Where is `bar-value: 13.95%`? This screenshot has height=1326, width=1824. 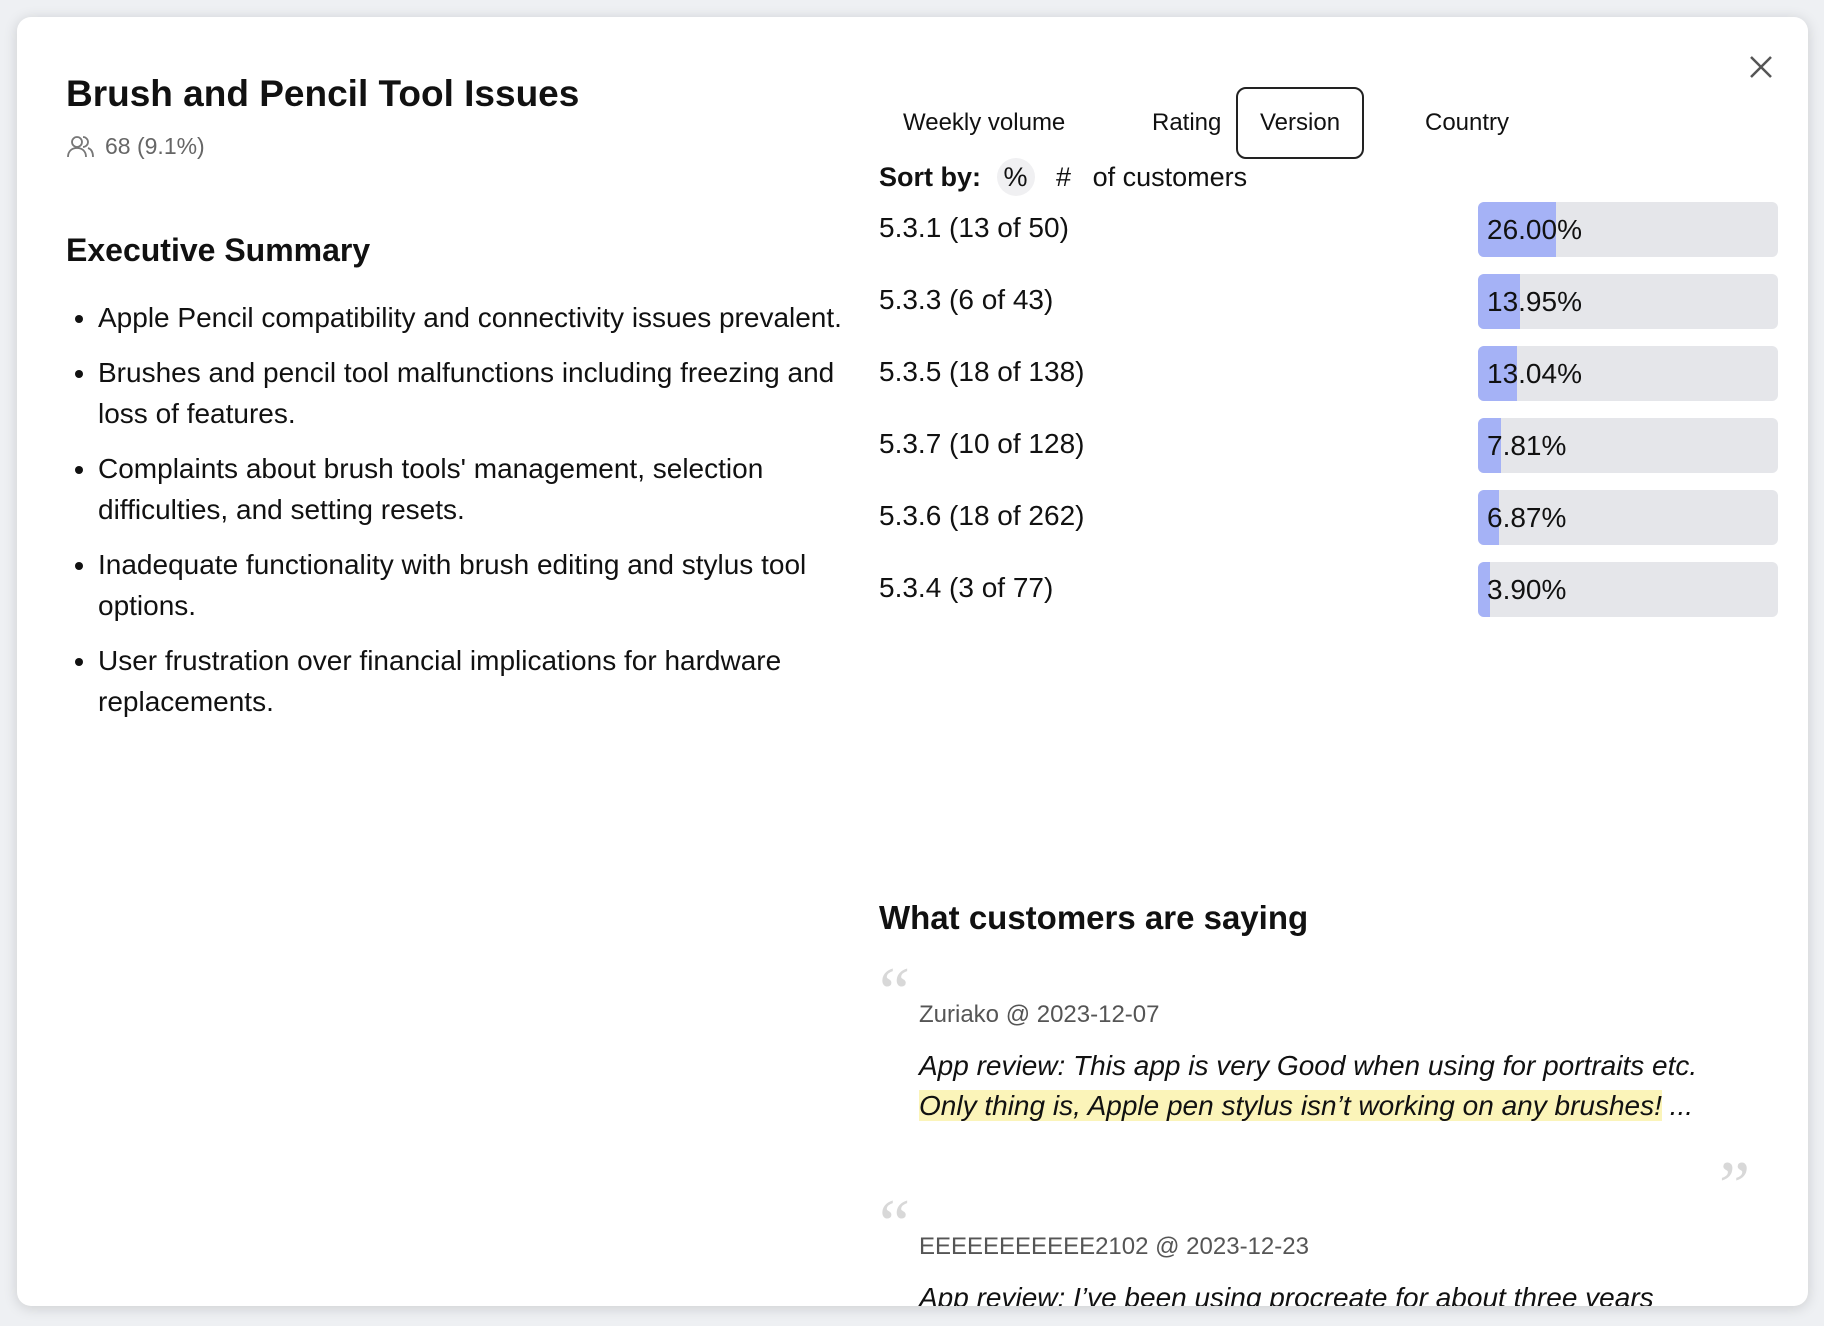
bar-value: 13.95% is located at coordinates (1534, 301).